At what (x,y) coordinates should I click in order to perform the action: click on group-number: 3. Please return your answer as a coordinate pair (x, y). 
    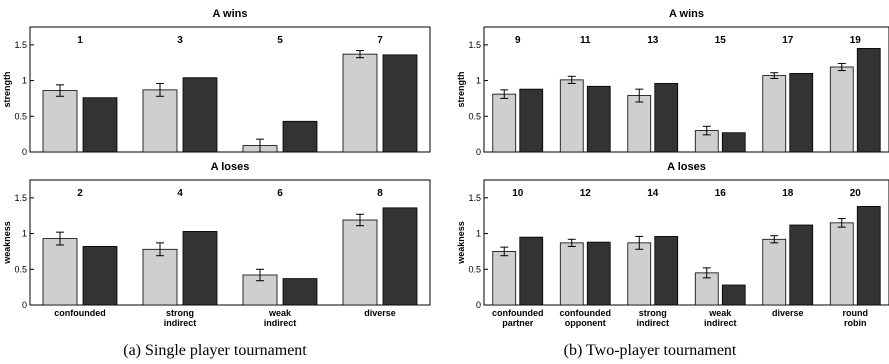
    Looking at the image, I should click on (180, 40).